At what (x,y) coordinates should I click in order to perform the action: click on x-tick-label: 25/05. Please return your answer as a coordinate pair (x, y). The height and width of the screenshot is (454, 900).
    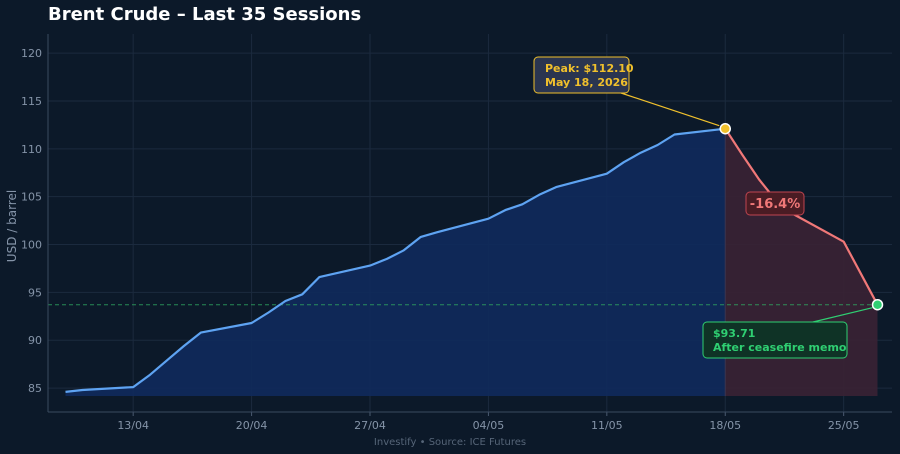
    Looking at the image, I should click on (844, 425).